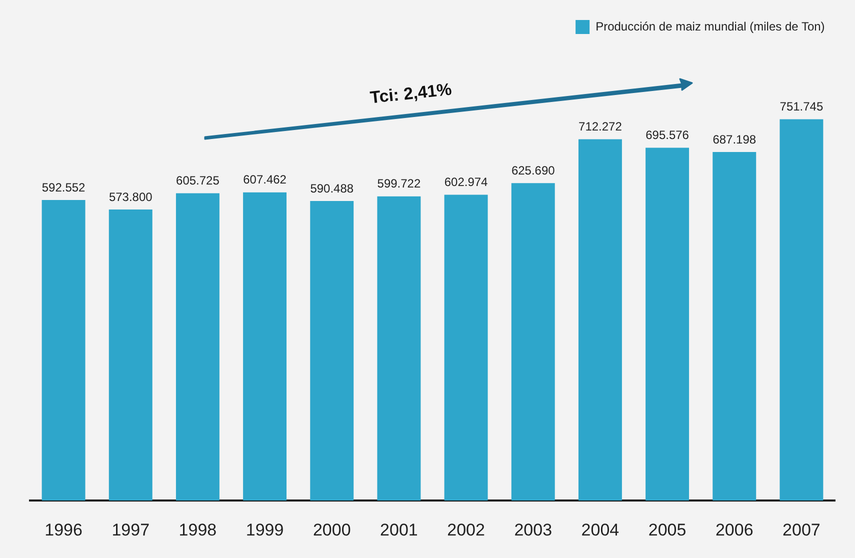  I want to click on x-tick-label: 1996, so click(63, 530).